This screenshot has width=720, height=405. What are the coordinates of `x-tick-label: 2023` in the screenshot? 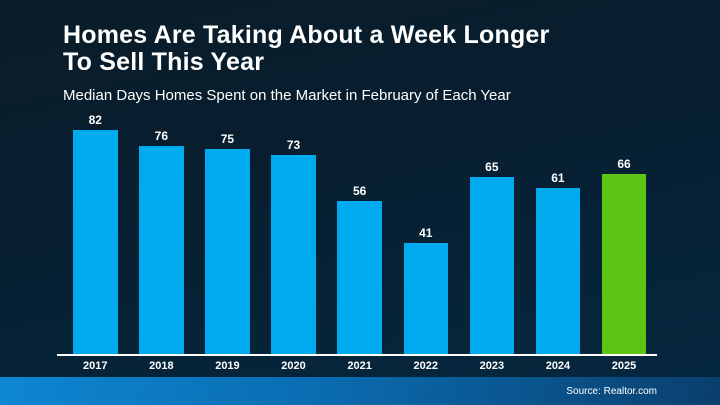 It's located at (492, 366).